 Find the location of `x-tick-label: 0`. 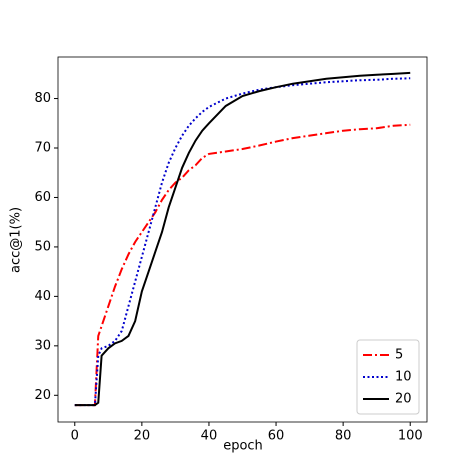

x-tick-label: 0 is located at coordinates (75, 436).